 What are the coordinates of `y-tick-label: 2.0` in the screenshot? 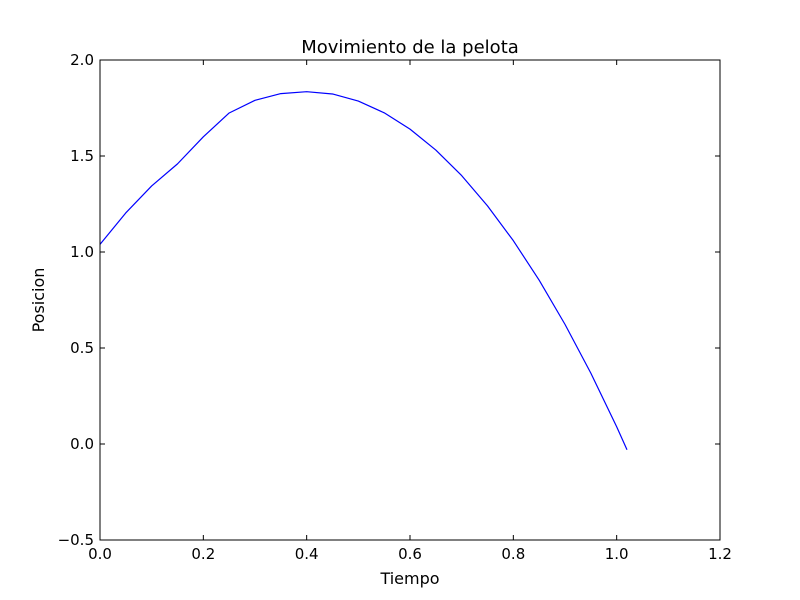 It's located at (82, 60).